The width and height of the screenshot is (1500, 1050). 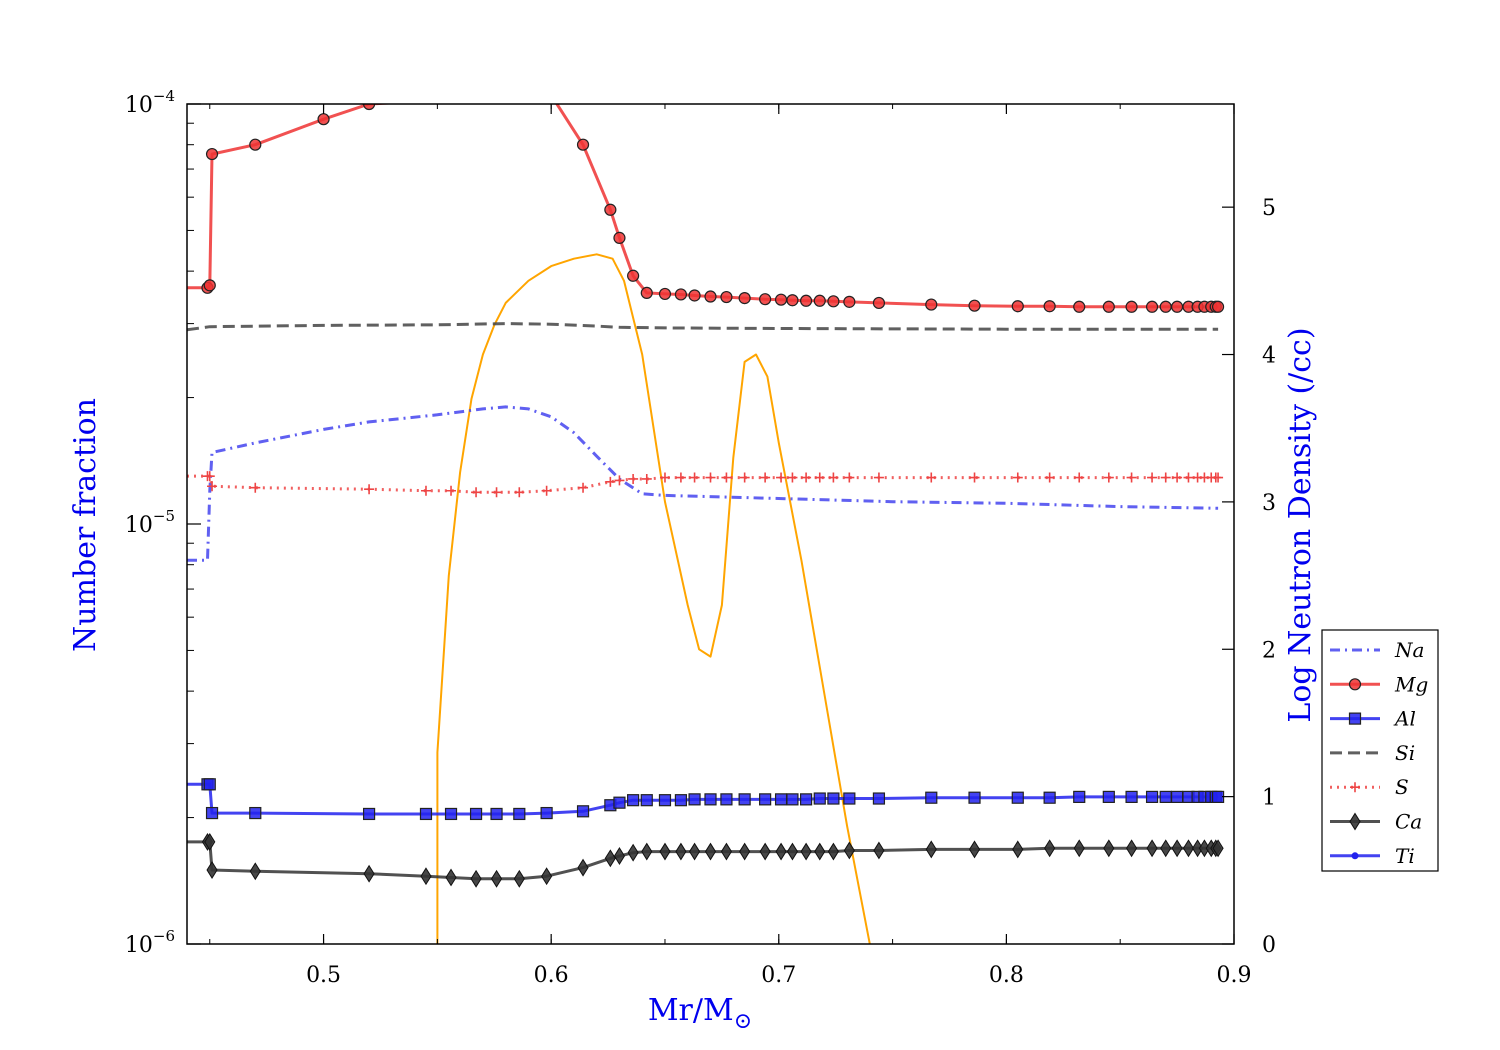 I want to click on y2-axis-title: Log Neutron Density (/cc), so click(x=1300, y=524).